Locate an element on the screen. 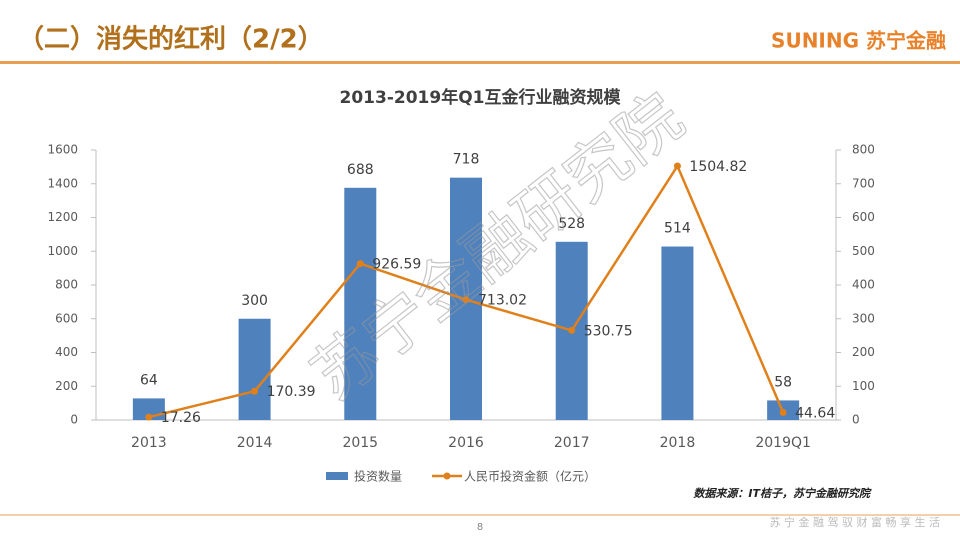 This screenshot has height=544, width=960. bar-label: 718 is located at coordinates (466, 160).